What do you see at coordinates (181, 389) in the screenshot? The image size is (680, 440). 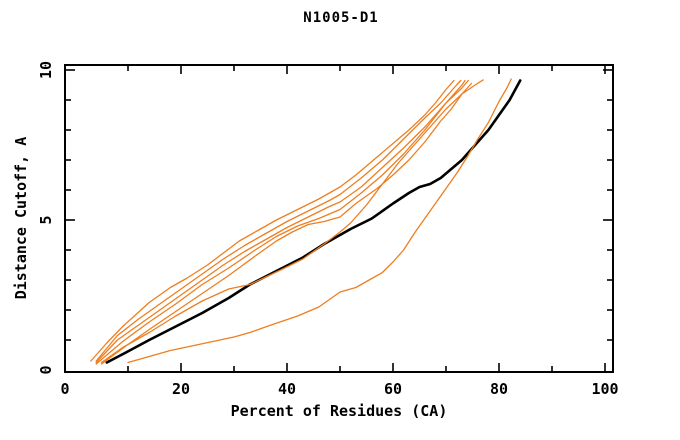 I see `x-tick-label: 20` at bounding box center [181, 389].